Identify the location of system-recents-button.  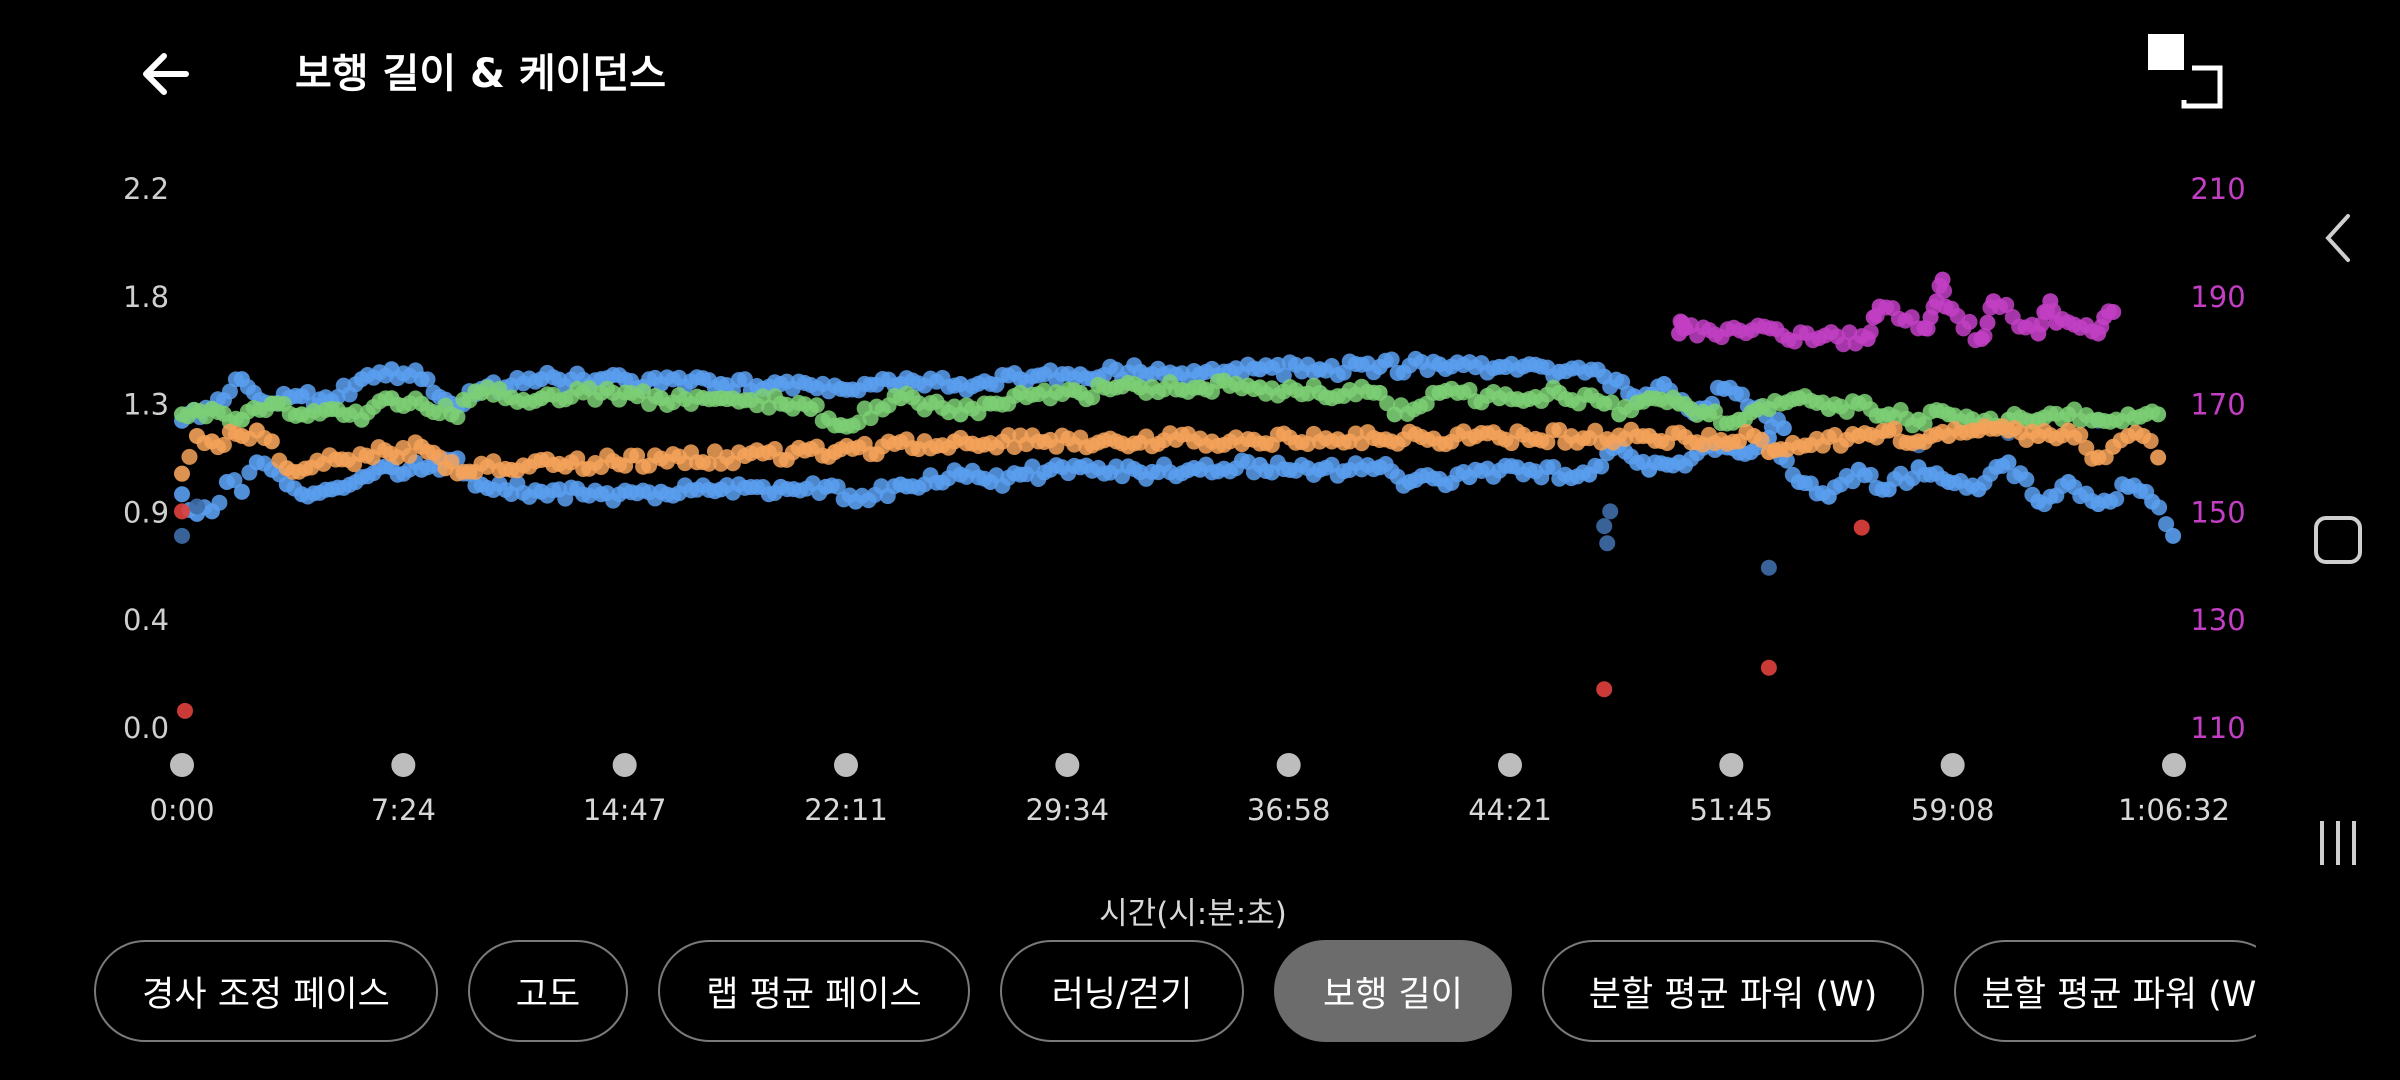
(2338, 843).